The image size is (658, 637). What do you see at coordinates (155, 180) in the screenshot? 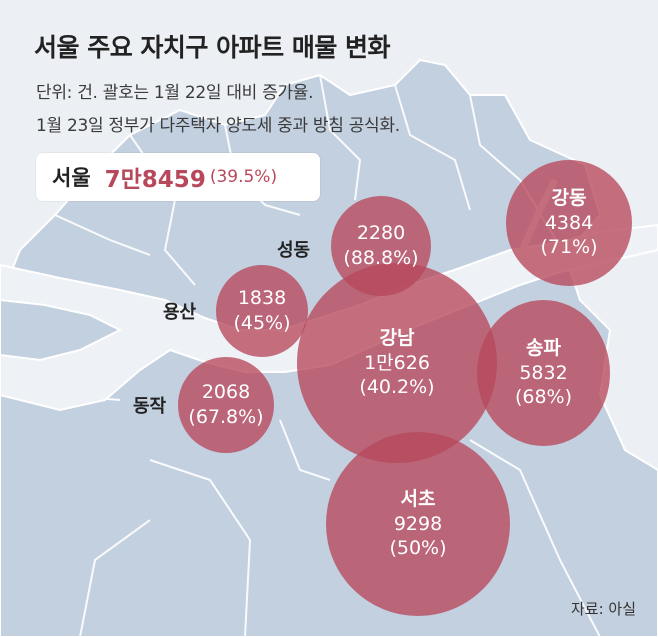
I see `total-value: 7만8459` at bounding box center [155, 180].